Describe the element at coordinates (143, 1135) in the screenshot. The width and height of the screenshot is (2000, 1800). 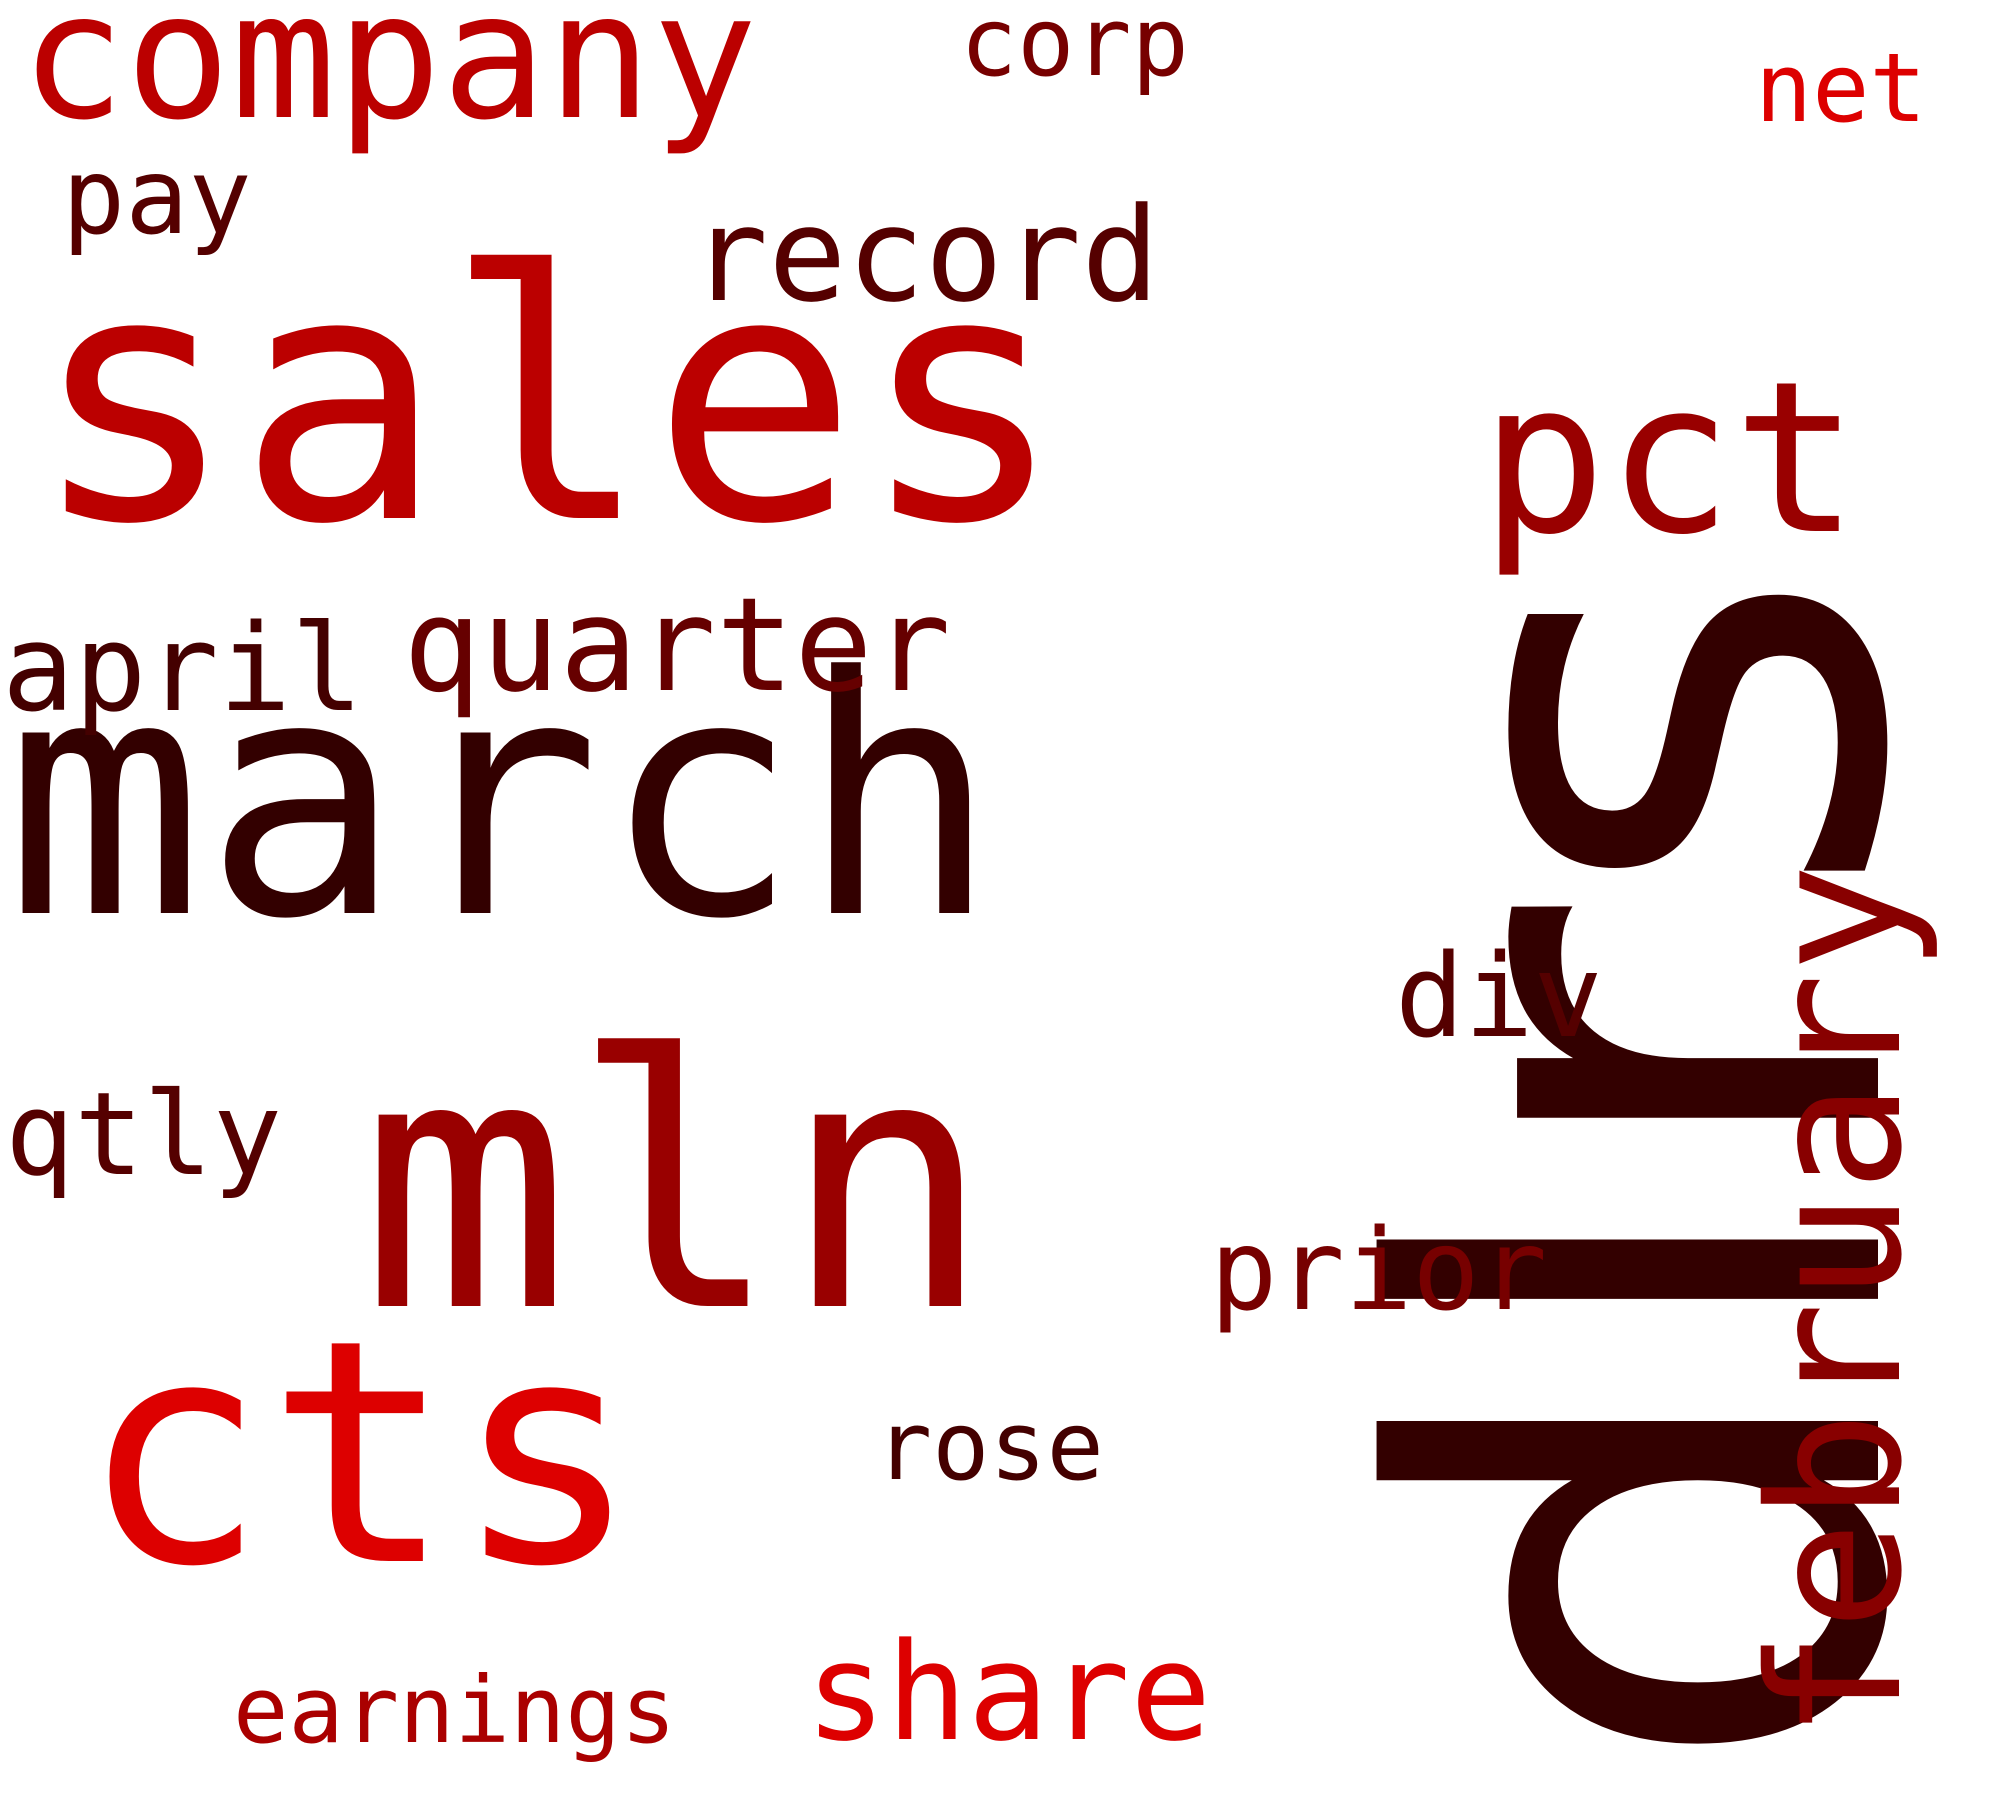
I see `word-qtly: qtly` at that location.